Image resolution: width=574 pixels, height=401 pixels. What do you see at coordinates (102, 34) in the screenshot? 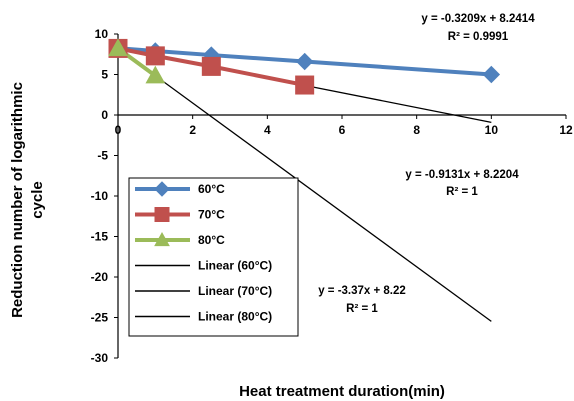
I see `y-tick-label: 10` at bounding box center [102, 34].